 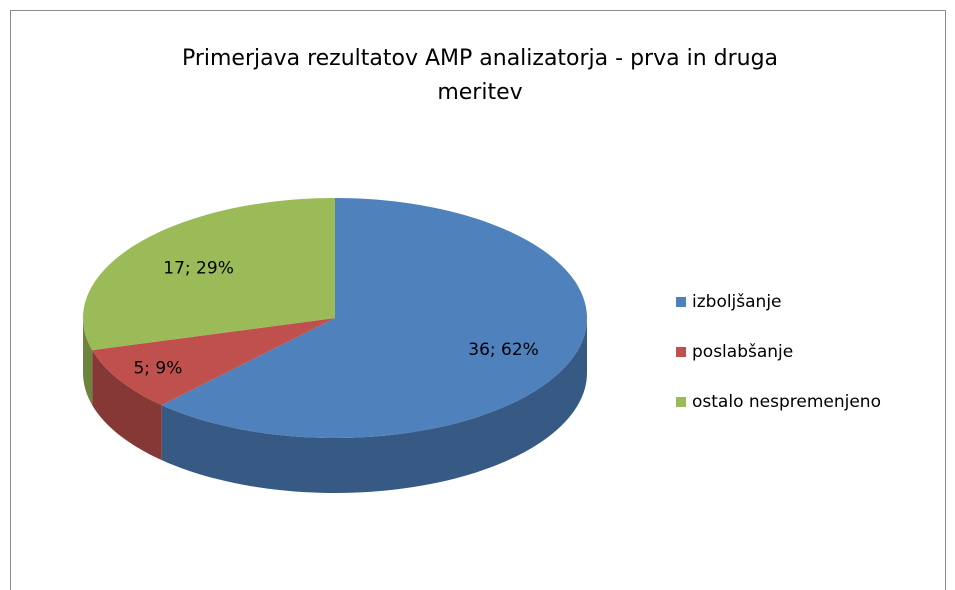 What do you see at coordinates (742, 352) in the screenshot?
I see `legend-label: poslabšanje` at bounding box center [742, 352].